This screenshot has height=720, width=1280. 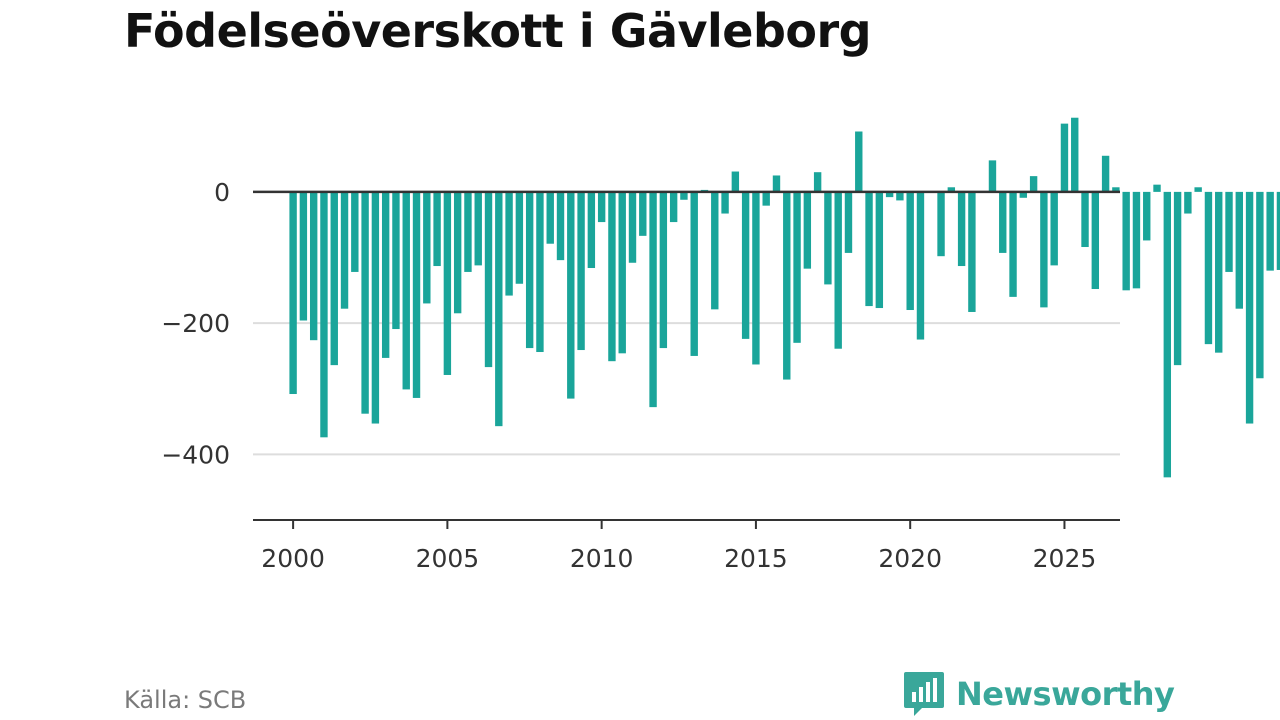 What do you see at coordinates (185, 700) in the screenshot?
I see `source-label: Källa: SCB` at bounding box center [185, 700].